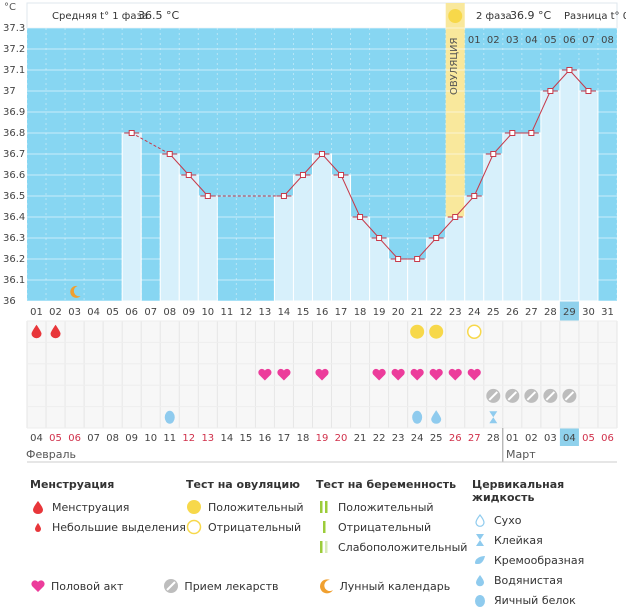  What do you see at coordinates (455, 16) in the screenshot?
I see `ovulation-sun-icon` at bounding box center [455, 16].